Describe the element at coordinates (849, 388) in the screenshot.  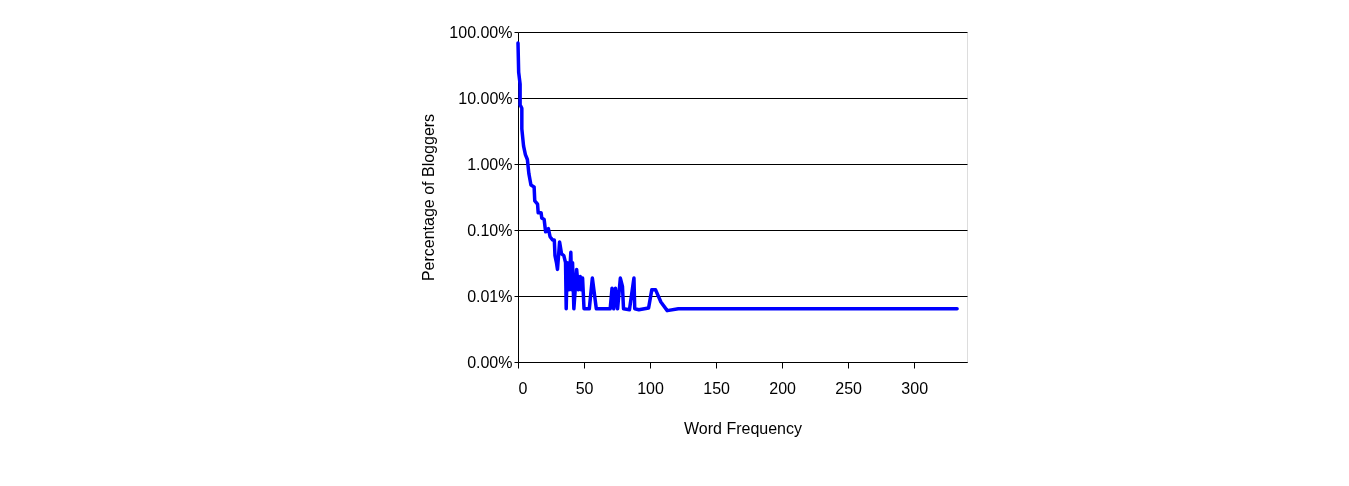
I see `x-tick-label: 250` at that location.